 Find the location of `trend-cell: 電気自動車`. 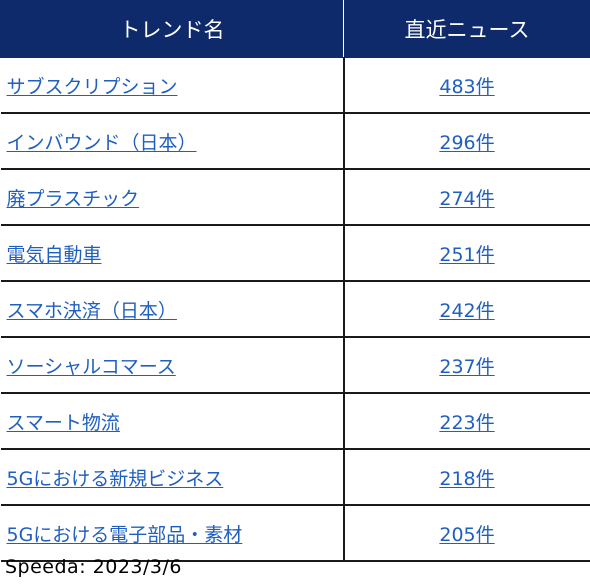

trend-cell: 電気自動車 is located at coordinates (172, 253).